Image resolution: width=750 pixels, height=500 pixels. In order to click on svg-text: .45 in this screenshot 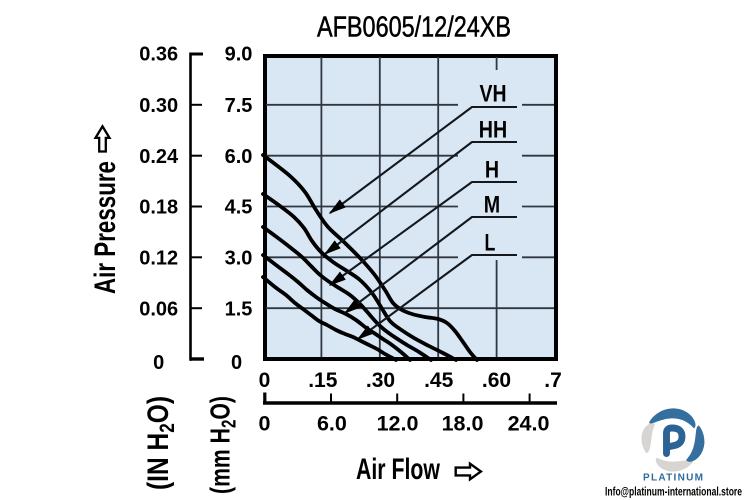, I will do `click(439, 380)`.